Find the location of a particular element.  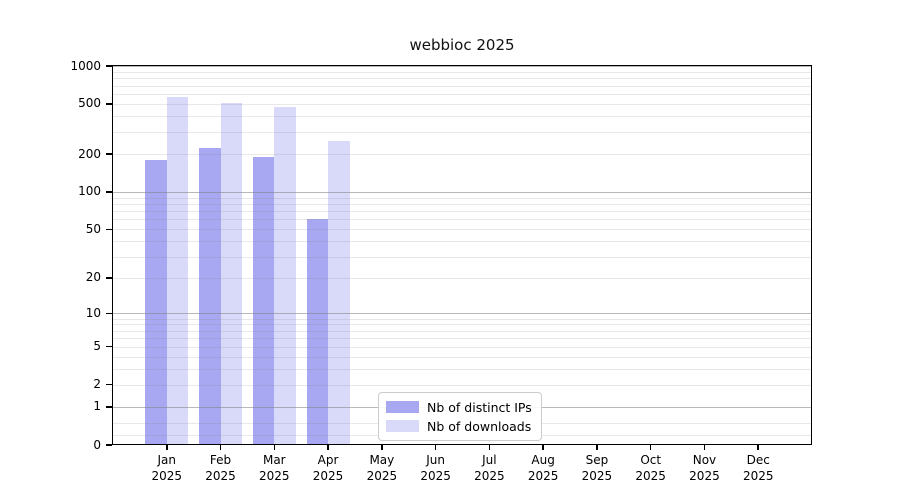

x-tick-month: Sep is located at coordinates (597, 460).